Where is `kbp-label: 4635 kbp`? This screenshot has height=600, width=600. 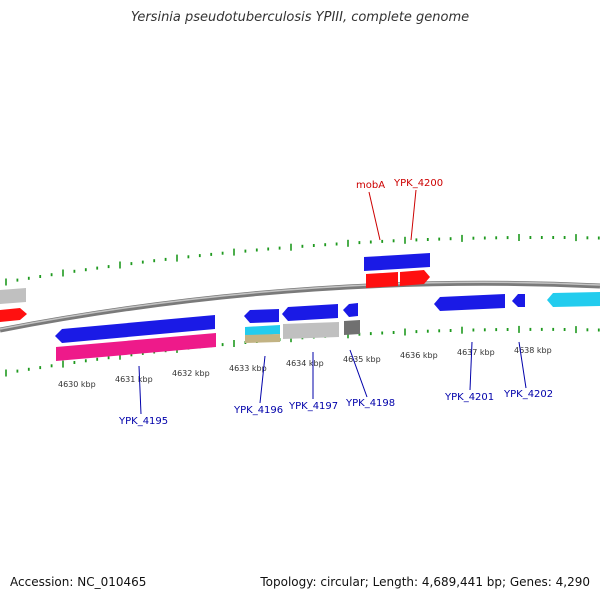 kbp-label: 4635 kbp is located at coordinates (362, 359).